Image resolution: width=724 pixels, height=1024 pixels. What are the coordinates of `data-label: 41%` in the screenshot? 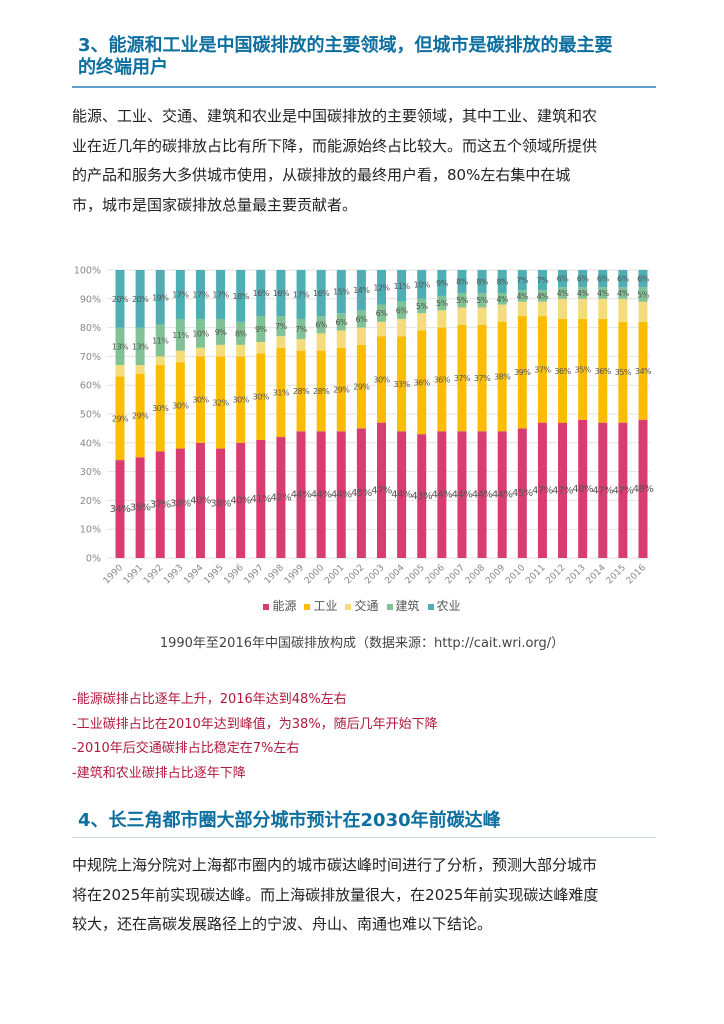 It's located at (260, 499).